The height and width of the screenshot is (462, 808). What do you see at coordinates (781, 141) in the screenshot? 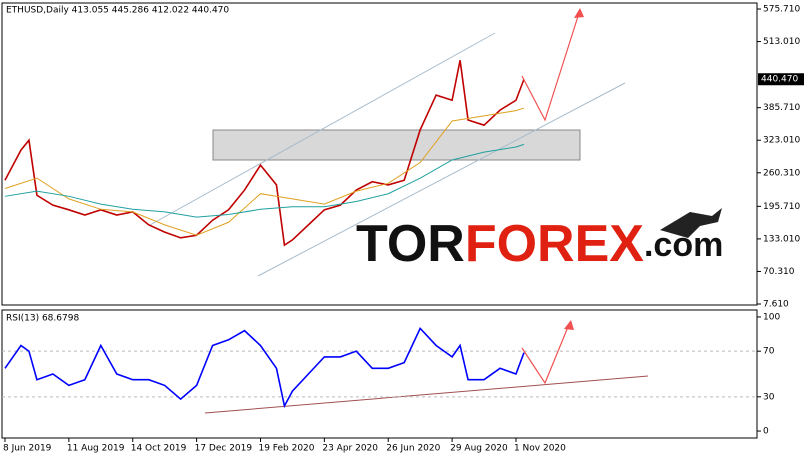
I see `y-tick-label: 323.010` at bounding box center [781, 141].